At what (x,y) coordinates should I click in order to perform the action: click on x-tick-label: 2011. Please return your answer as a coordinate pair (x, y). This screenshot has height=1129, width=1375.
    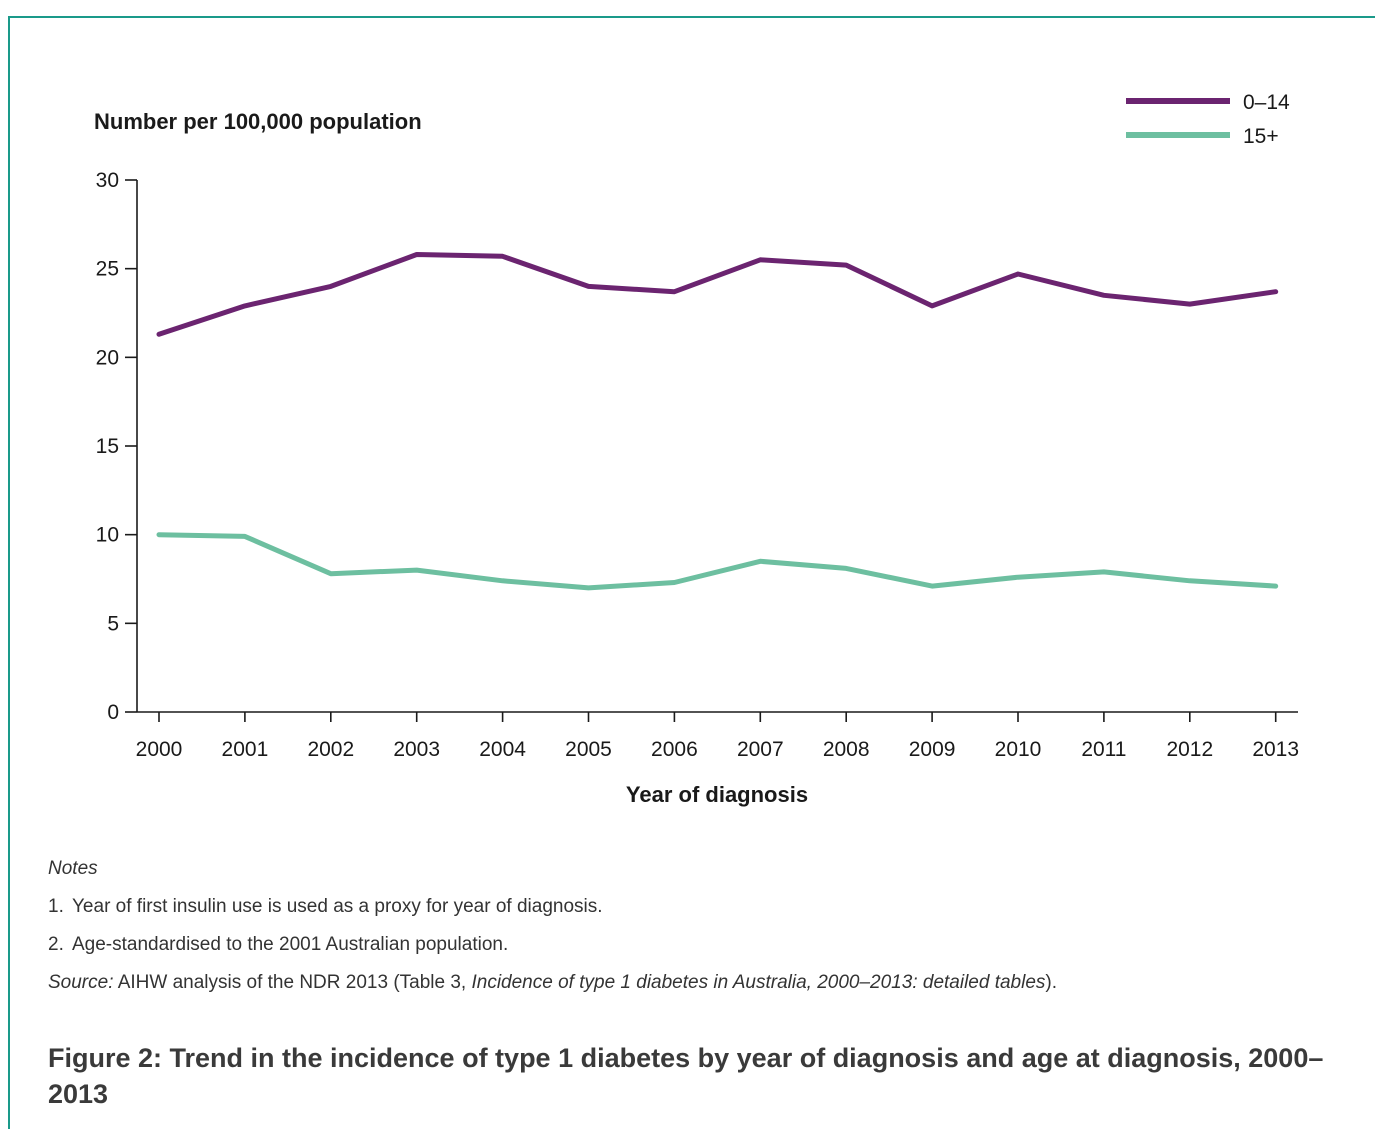
    Looking at the image, I should click on (1103, 749).